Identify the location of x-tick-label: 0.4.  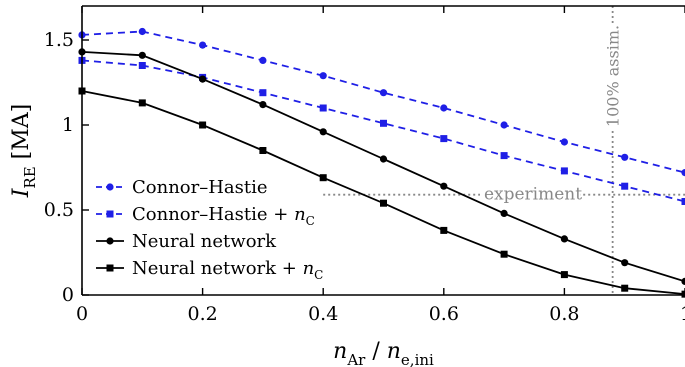
(323, 314).